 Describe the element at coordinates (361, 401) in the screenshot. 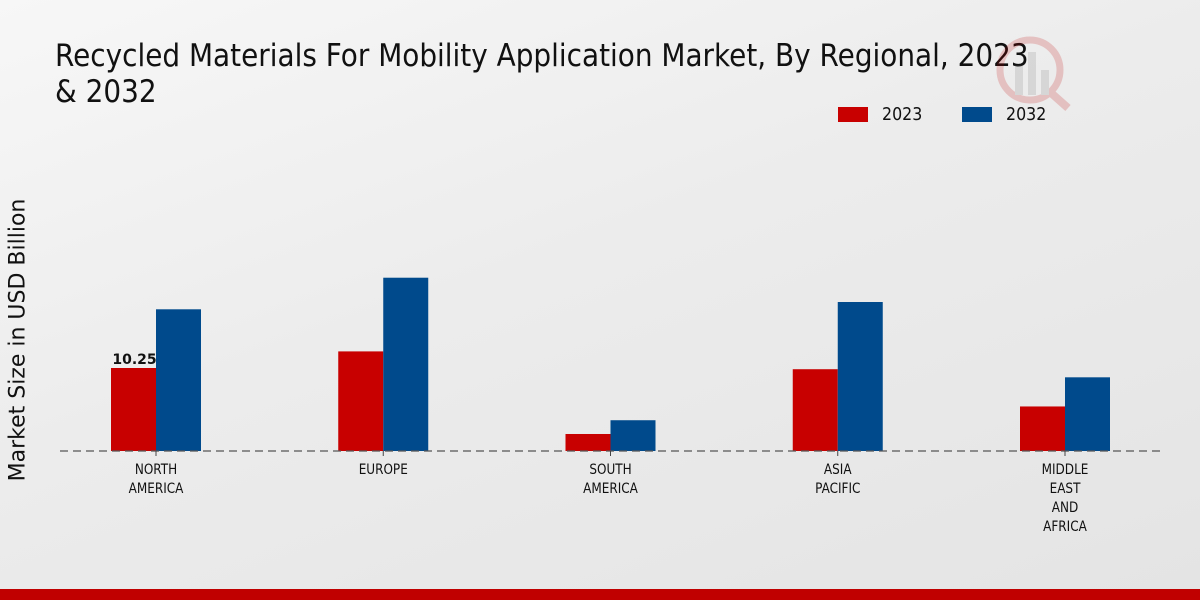

I see `bar-europe-2023` at that location.